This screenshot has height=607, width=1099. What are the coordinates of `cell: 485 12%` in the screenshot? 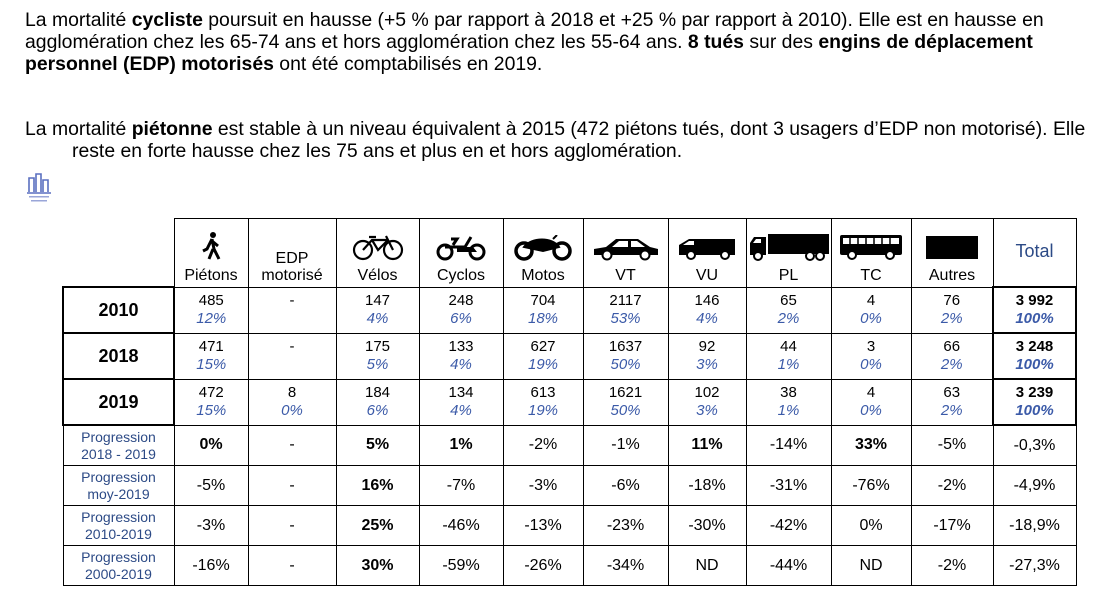 It's located at (211, 310).